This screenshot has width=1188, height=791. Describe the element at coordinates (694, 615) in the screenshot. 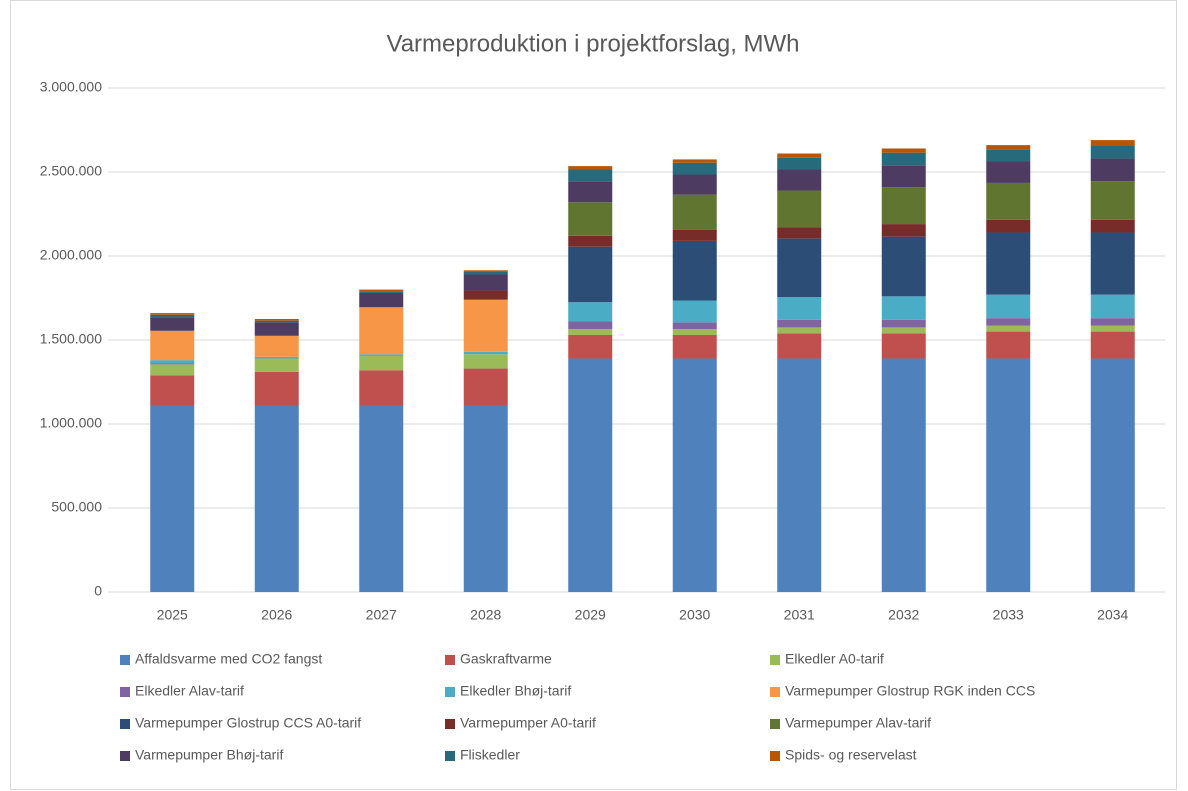

I see `x-tick-label: 2030` at that location.